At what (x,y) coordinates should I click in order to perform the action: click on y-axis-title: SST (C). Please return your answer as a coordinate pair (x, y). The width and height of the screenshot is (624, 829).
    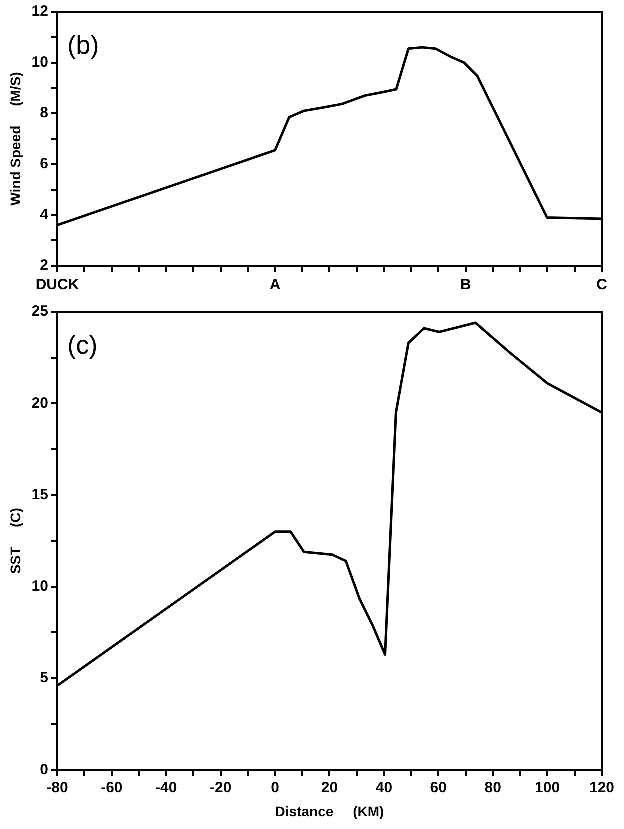
    Looking at the image, I should click on (15, 541).